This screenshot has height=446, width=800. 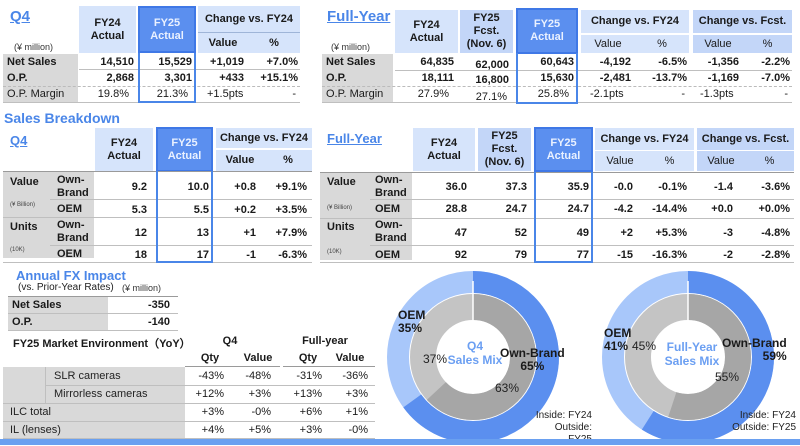 What do you see at coordinates (618, 339) in the screenshot?
I see `fy-outer-oem-label: OEM 41%` at bounding box center [618, 339].